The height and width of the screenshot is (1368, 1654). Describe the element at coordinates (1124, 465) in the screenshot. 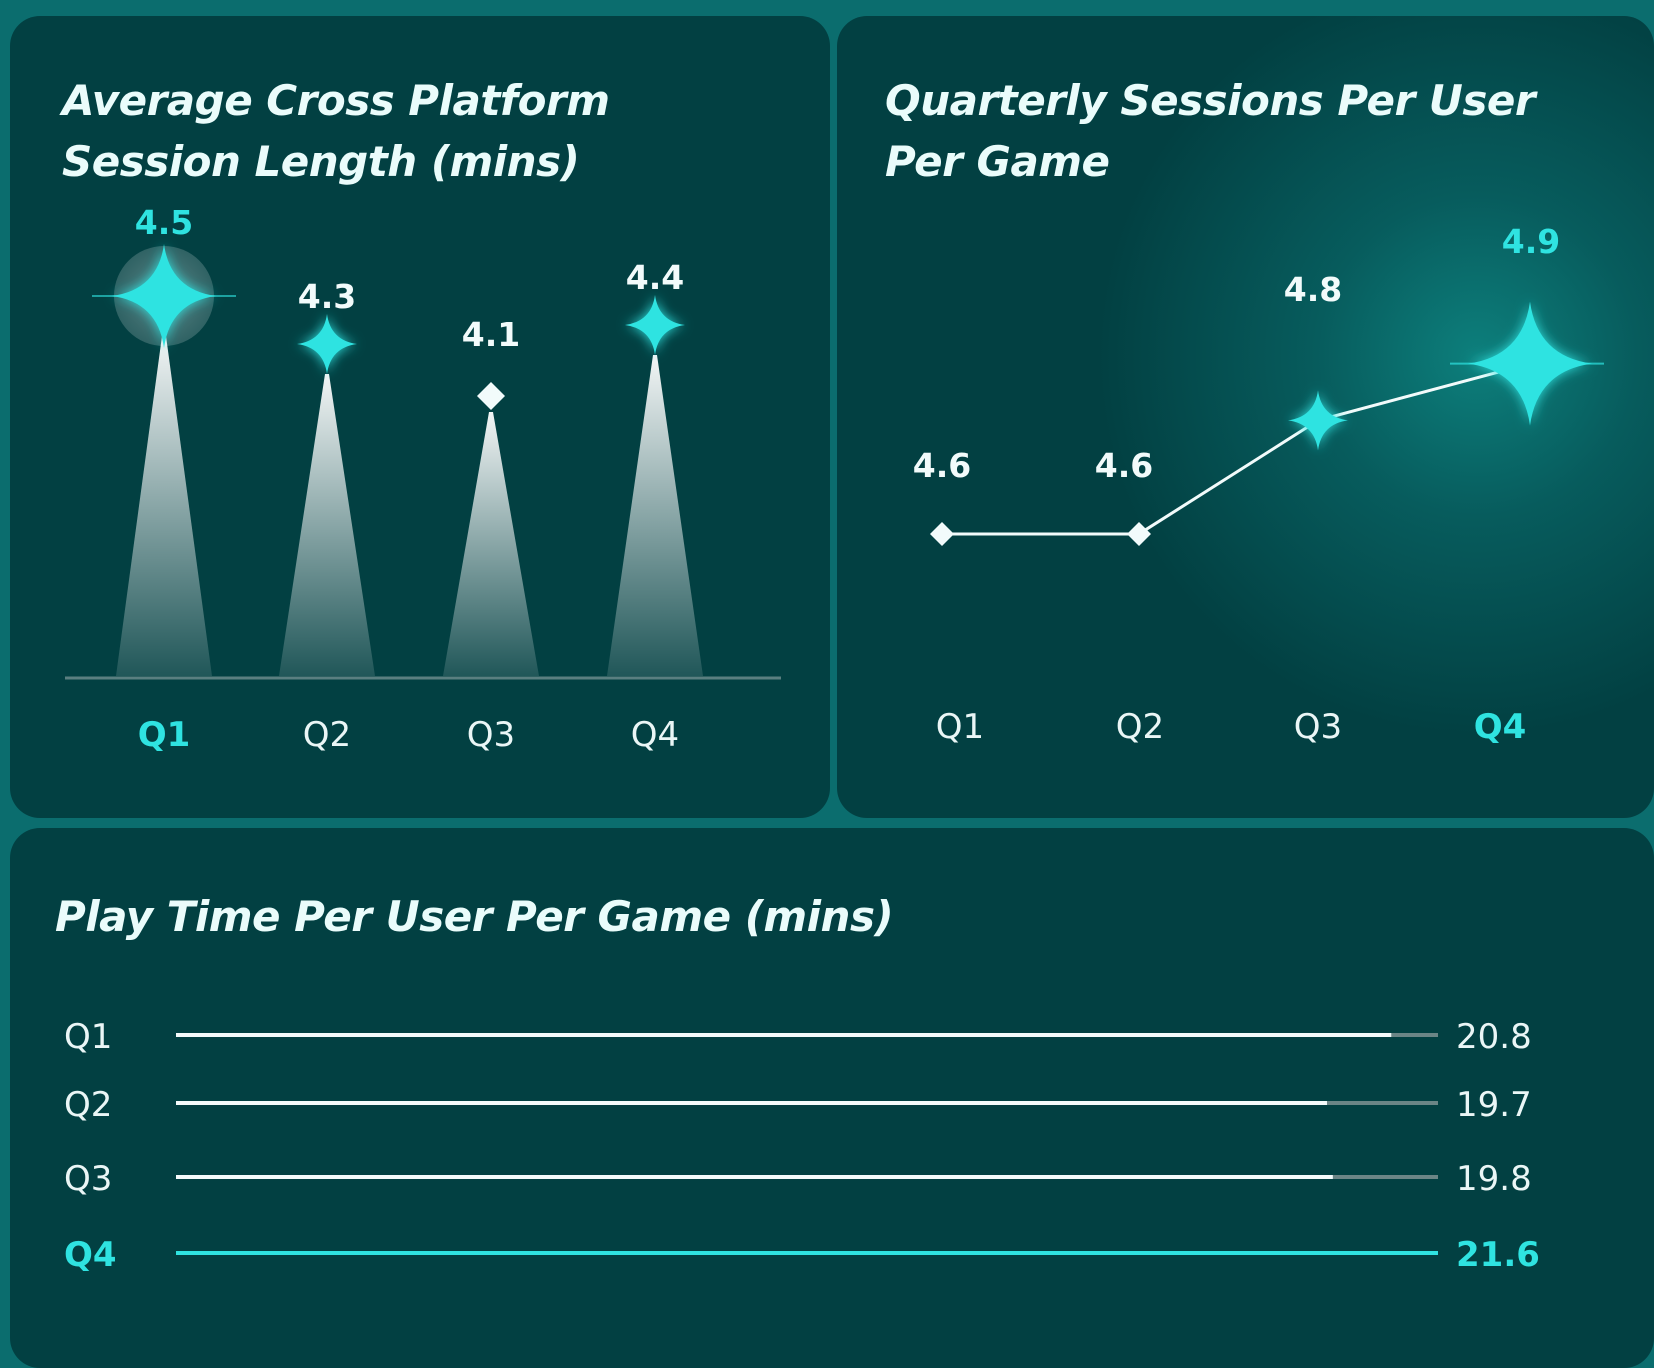

I see `value-label-q2: 4.6` at that location.